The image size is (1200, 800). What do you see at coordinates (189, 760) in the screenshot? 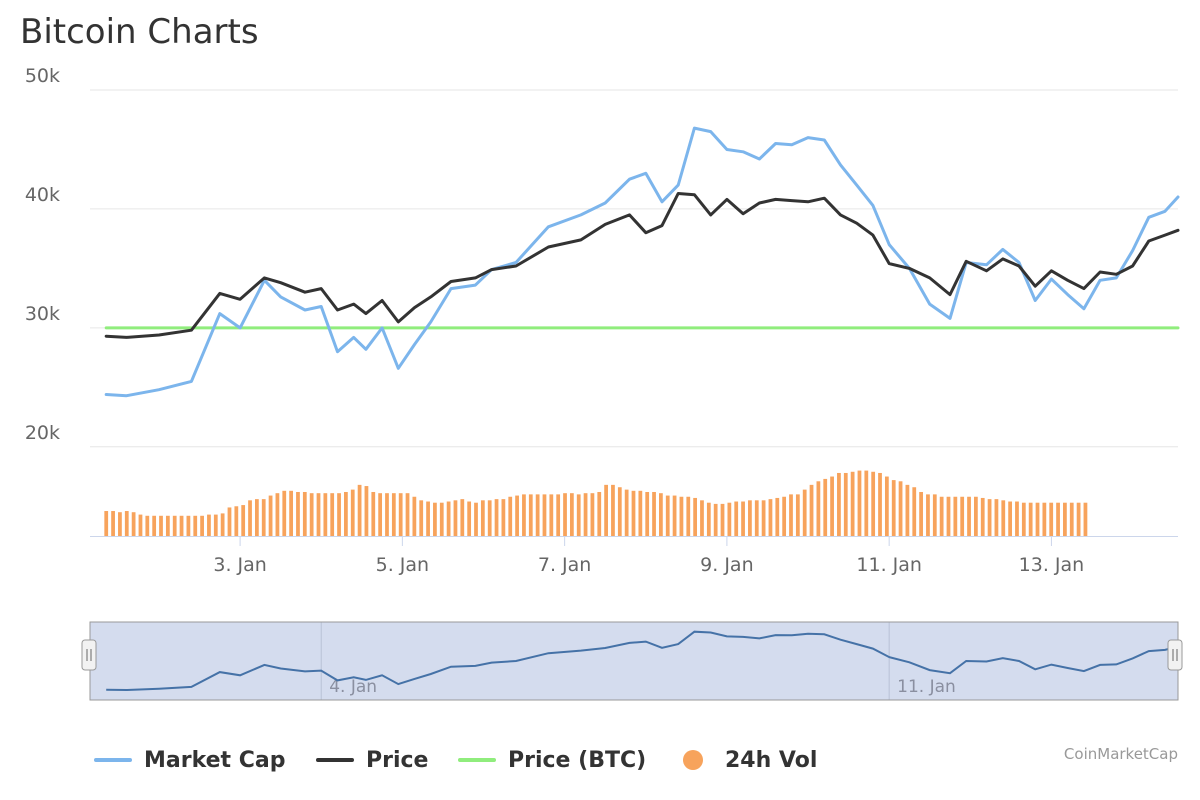
I see `legend-item-market-cap: Market Cap` at bounding box center [189, 760].